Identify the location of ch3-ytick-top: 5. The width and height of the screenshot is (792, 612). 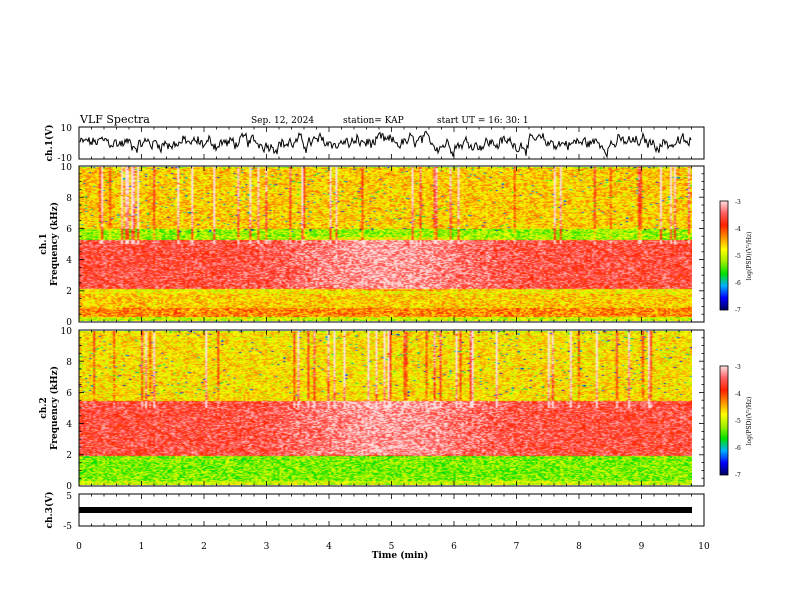
(69, 497).